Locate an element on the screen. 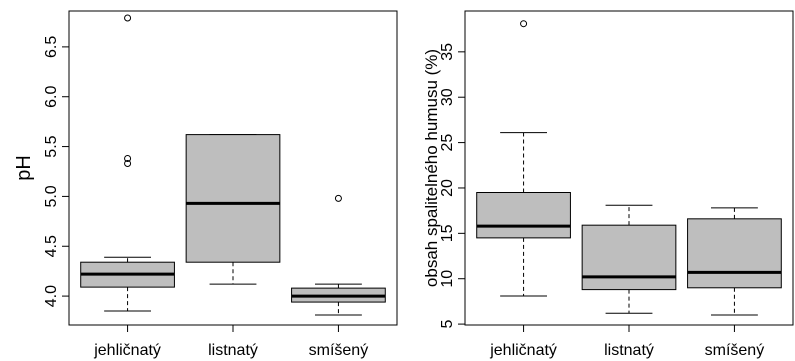 The width and height of the screenshot is (795, 361). humus-x-tick-label: jehličnatý is located at coordinates (523, 350).